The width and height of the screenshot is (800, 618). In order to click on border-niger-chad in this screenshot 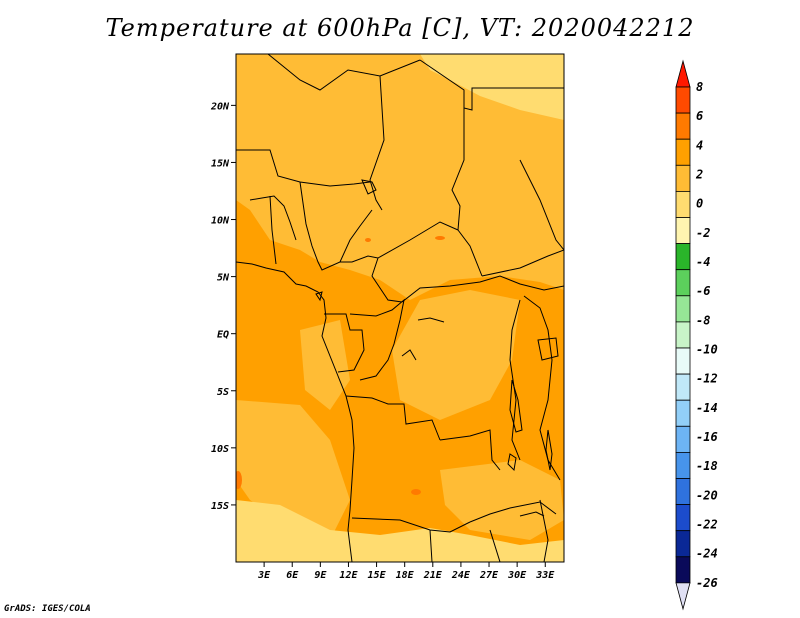, I will do `click(377, 143)`.